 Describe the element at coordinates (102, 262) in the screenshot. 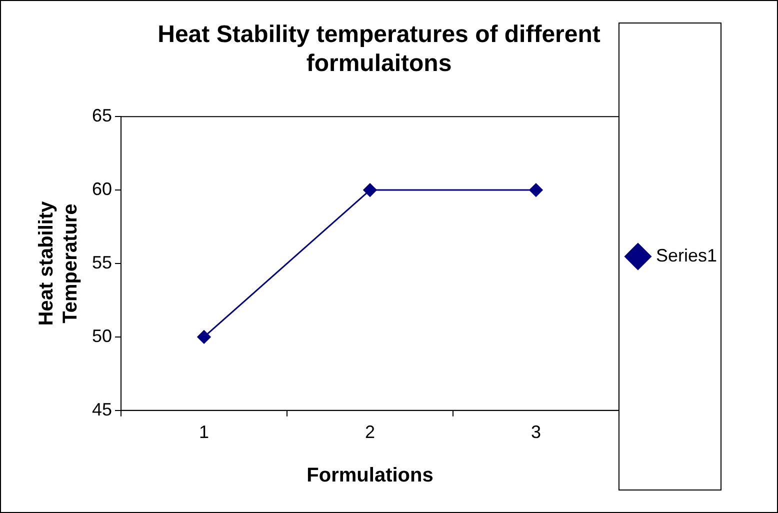

I see `y-tick-label: 55` at that location.